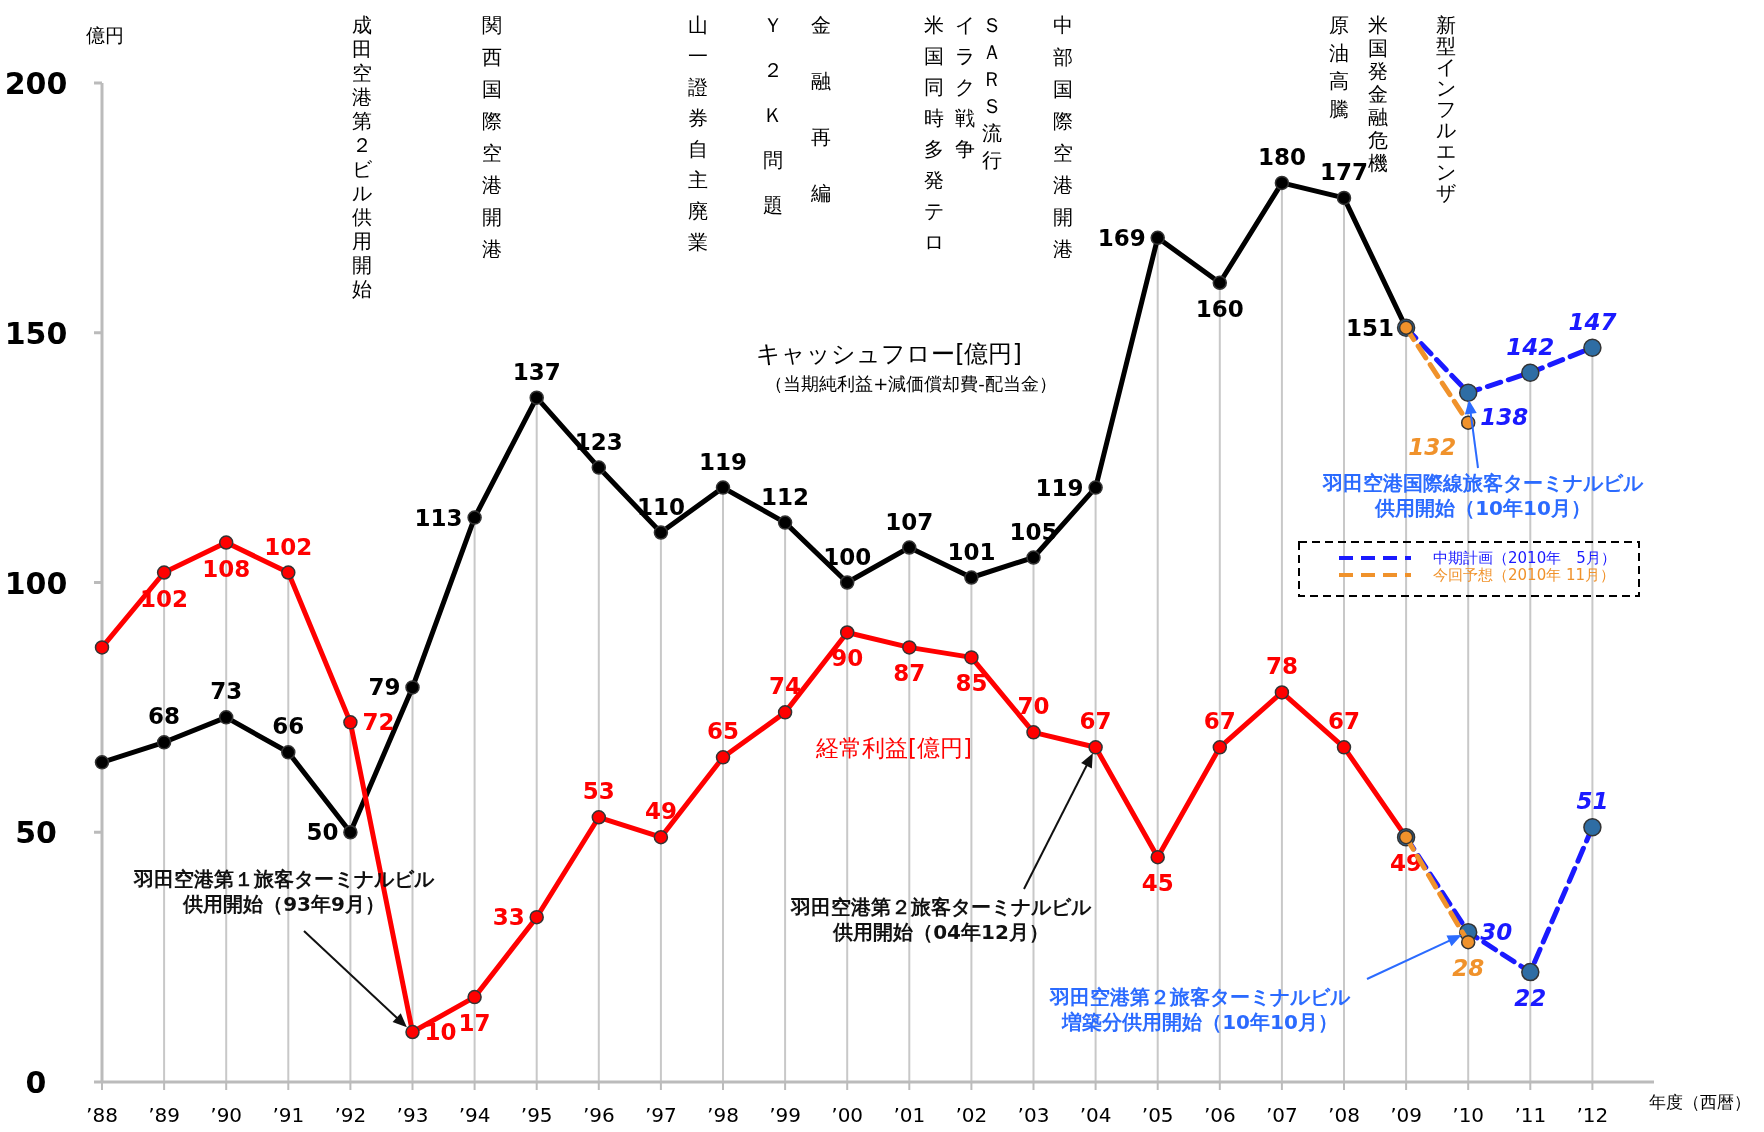 The height and width of the screenshot is (1132, 1764). What do you see at coordinates (698, 133) in the screenshot?
I see `annotation: 山一證券自主廃業` at bounding box center [698, 133].